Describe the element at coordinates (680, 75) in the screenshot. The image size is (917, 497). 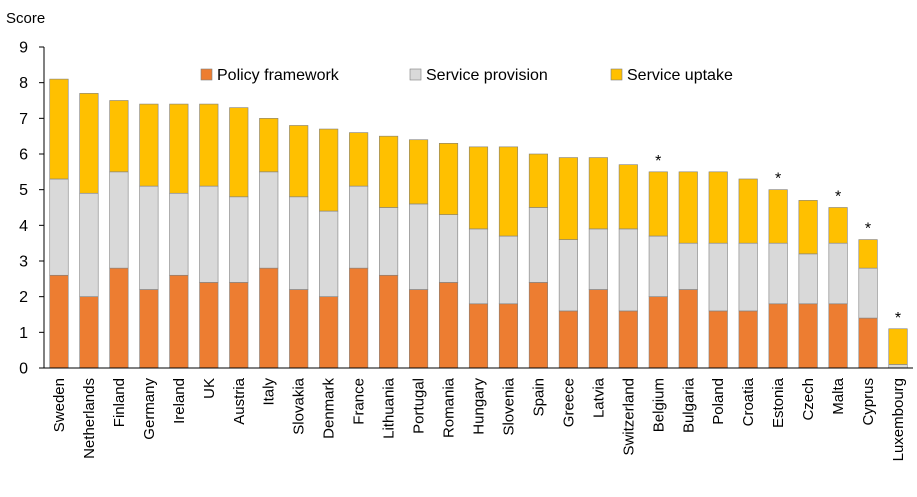
I see `legend-label: Service uptake` at that location.